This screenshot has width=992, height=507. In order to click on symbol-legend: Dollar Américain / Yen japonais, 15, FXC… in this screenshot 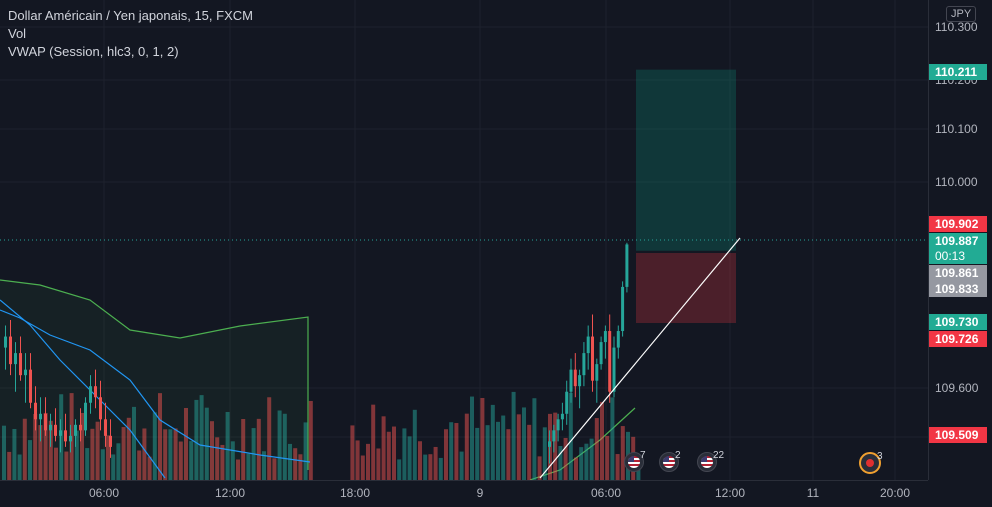, I will do `click(130, 15)`.